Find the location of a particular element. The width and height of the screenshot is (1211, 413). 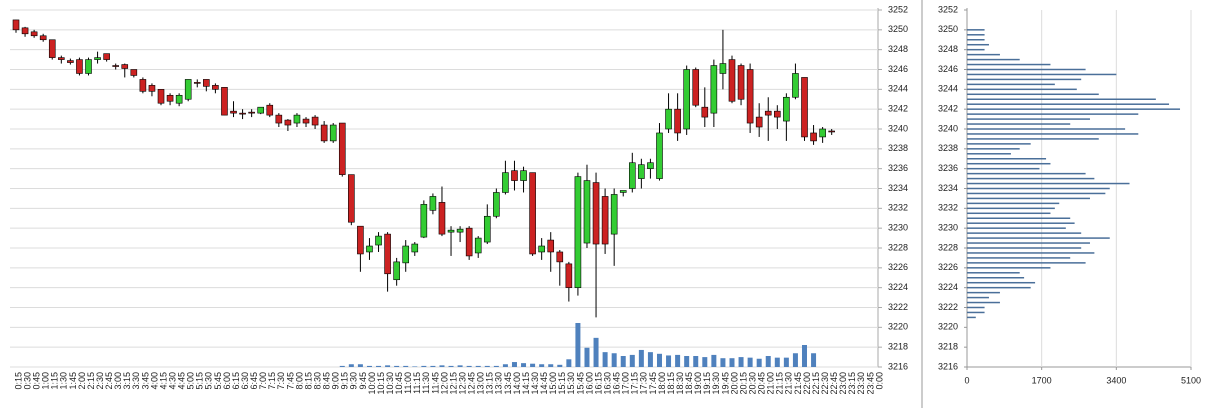

y-tick-label: 3250 is located at coordinates (948, 29).